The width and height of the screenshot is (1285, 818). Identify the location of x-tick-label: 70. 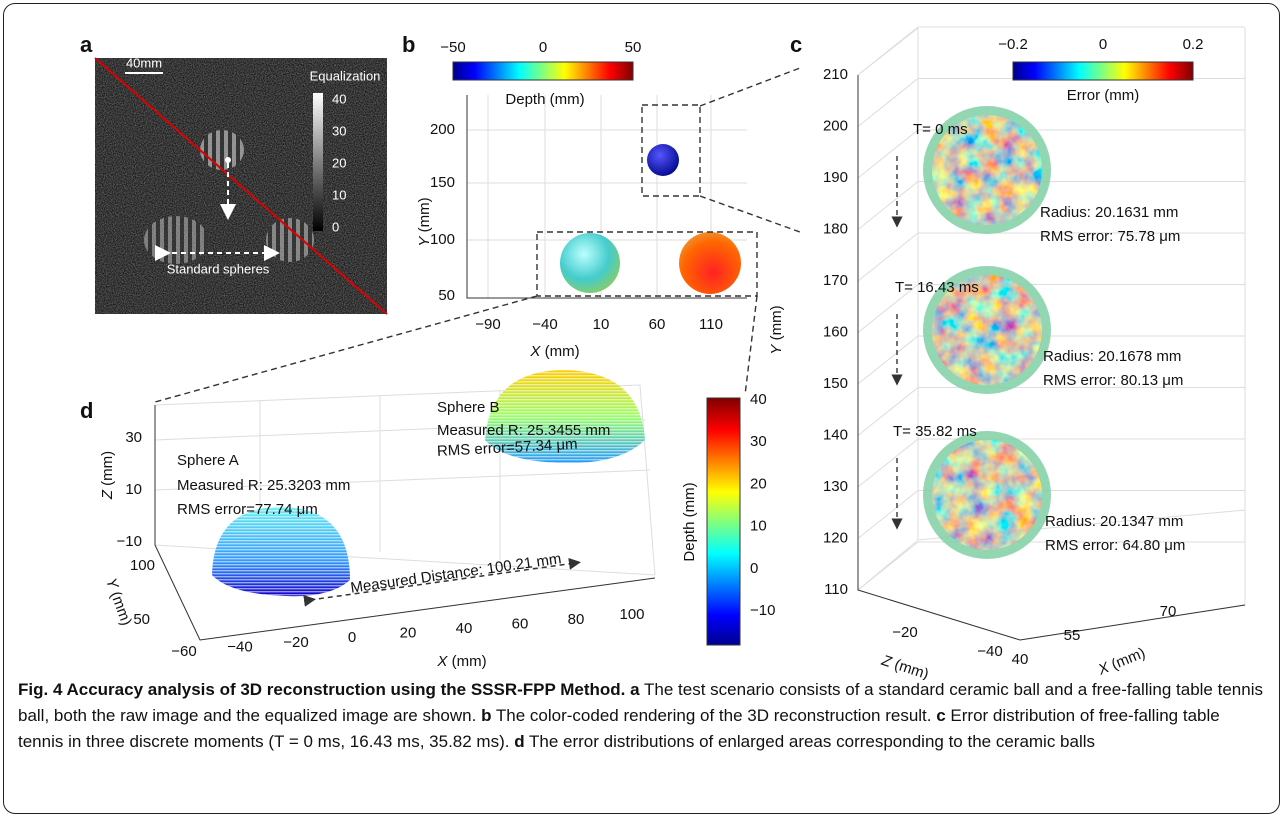
(1168, 611).